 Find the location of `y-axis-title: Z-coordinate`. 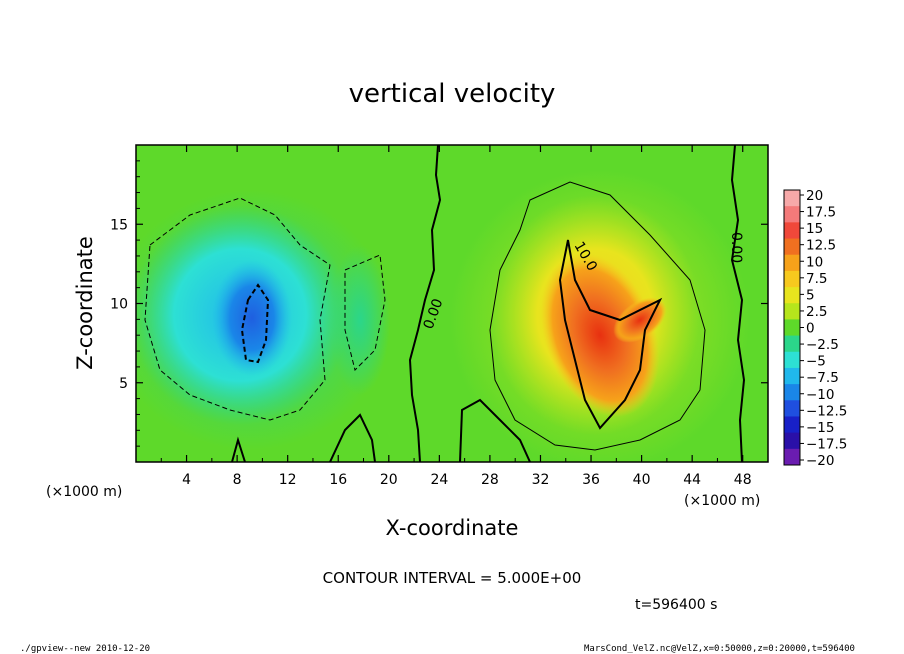

y-axis-title: Z-coordinate is located at coordinates (85, 303).